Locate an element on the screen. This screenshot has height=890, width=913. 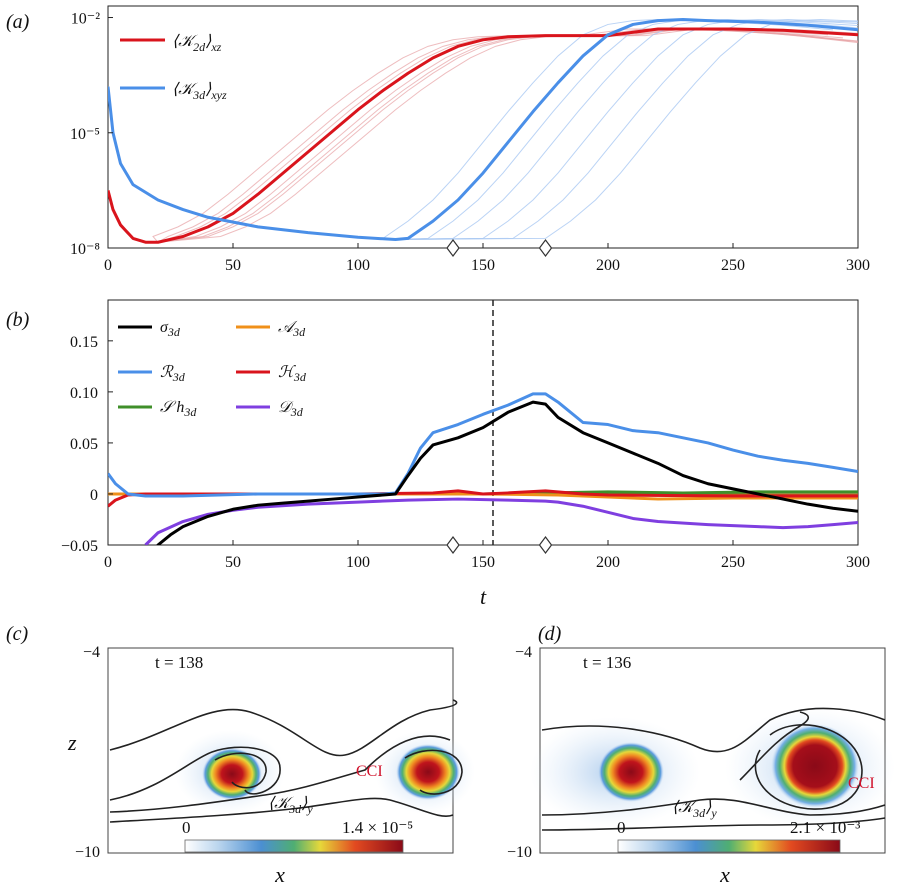
panel-d-colorbar-min: 0 is located at coordinates (621, 827).